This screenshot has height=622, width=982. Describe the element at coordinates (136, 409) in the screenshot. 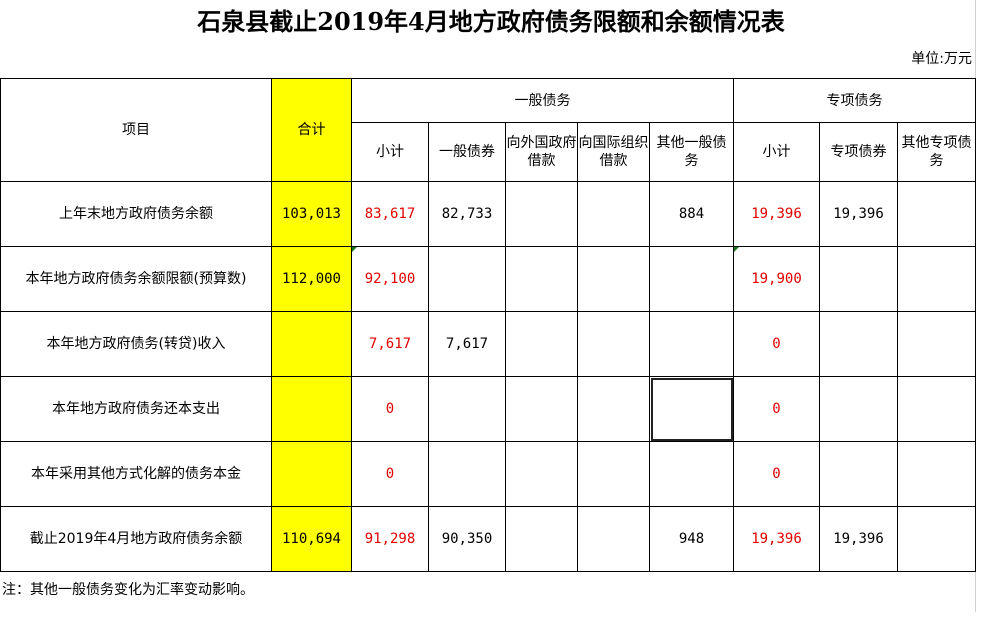

I see `row-label: 本年地方政府债务还本支出` at that location.